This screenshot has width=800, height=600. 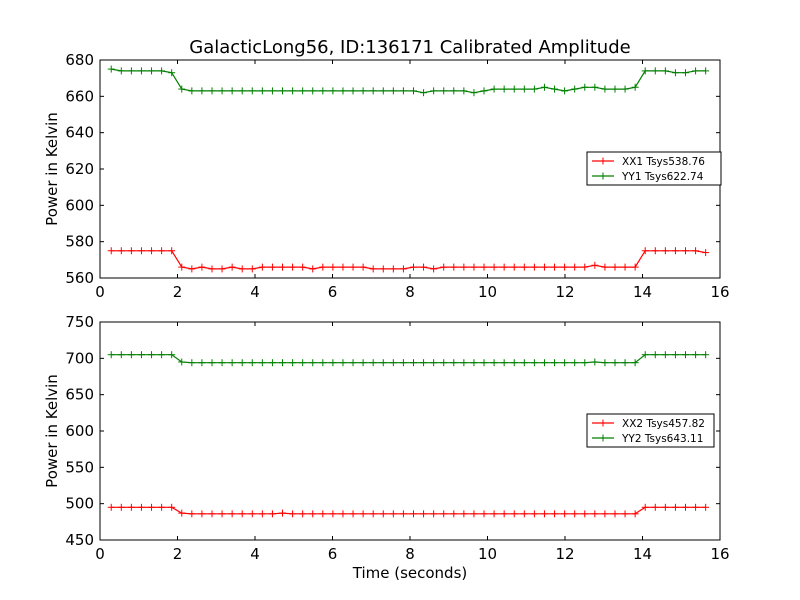 I want to click on bottom-legend-box, so click(x=650, y=430).